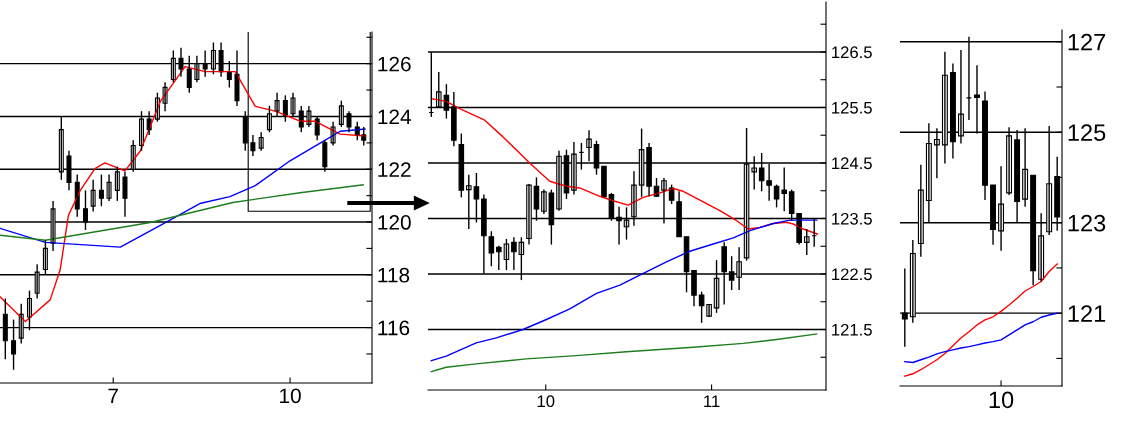  Describe the element at coordinates (394, 222) in the screenshot. I see `y-tick-label: 120` at that location.